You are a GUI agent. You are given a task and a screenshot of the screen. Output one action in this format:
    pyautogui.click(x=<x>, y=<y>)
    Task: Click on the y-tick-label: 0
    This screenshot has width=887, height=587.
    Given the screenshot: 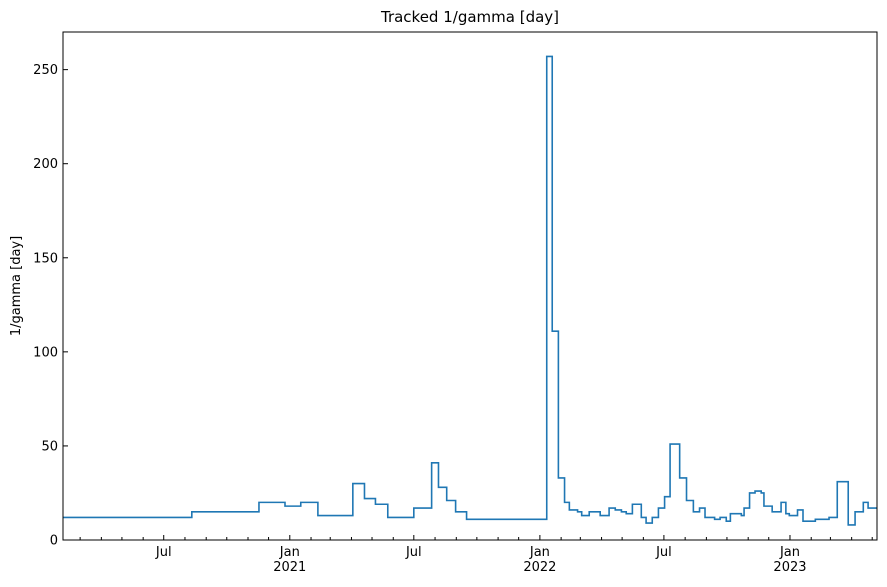 What is the action you would take?
    pyautogui.click(x=54, y=541)
    